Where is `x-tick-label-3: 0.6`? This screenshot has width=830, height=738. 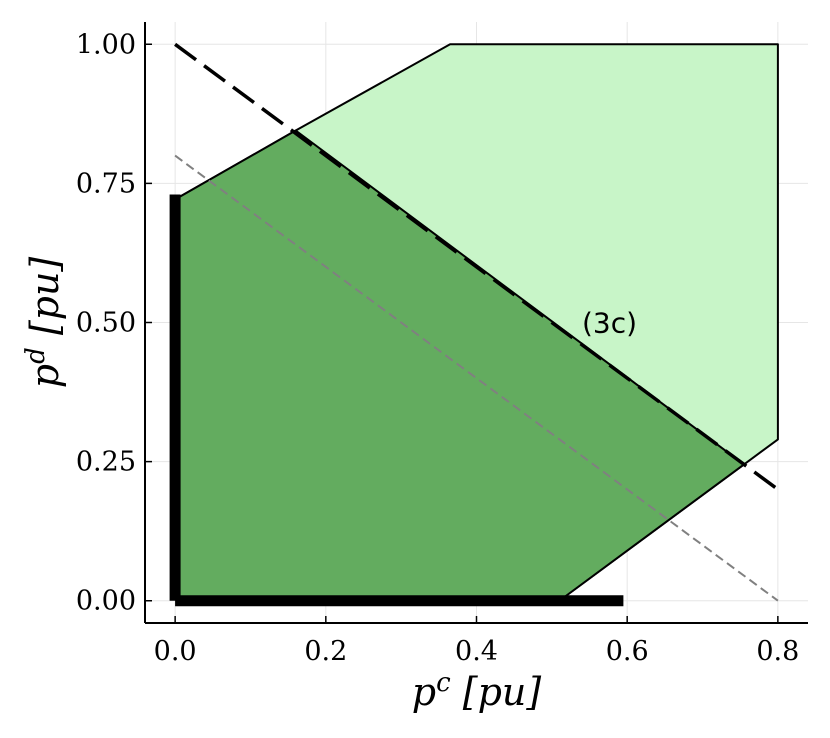
x-tick-label-3: 0.6 is located at coordinates (627, 651).